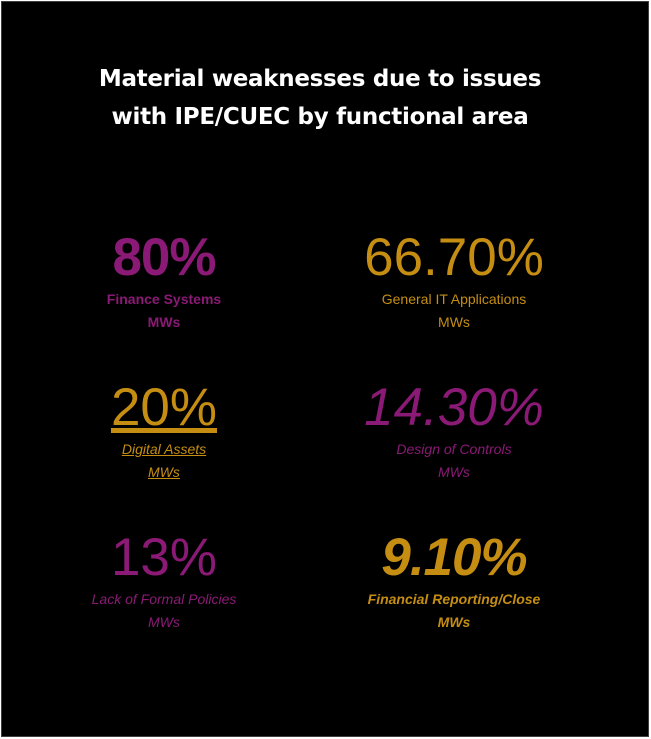  I want to click on stat-label-line-1: Design of Controls, so click(454, 449).